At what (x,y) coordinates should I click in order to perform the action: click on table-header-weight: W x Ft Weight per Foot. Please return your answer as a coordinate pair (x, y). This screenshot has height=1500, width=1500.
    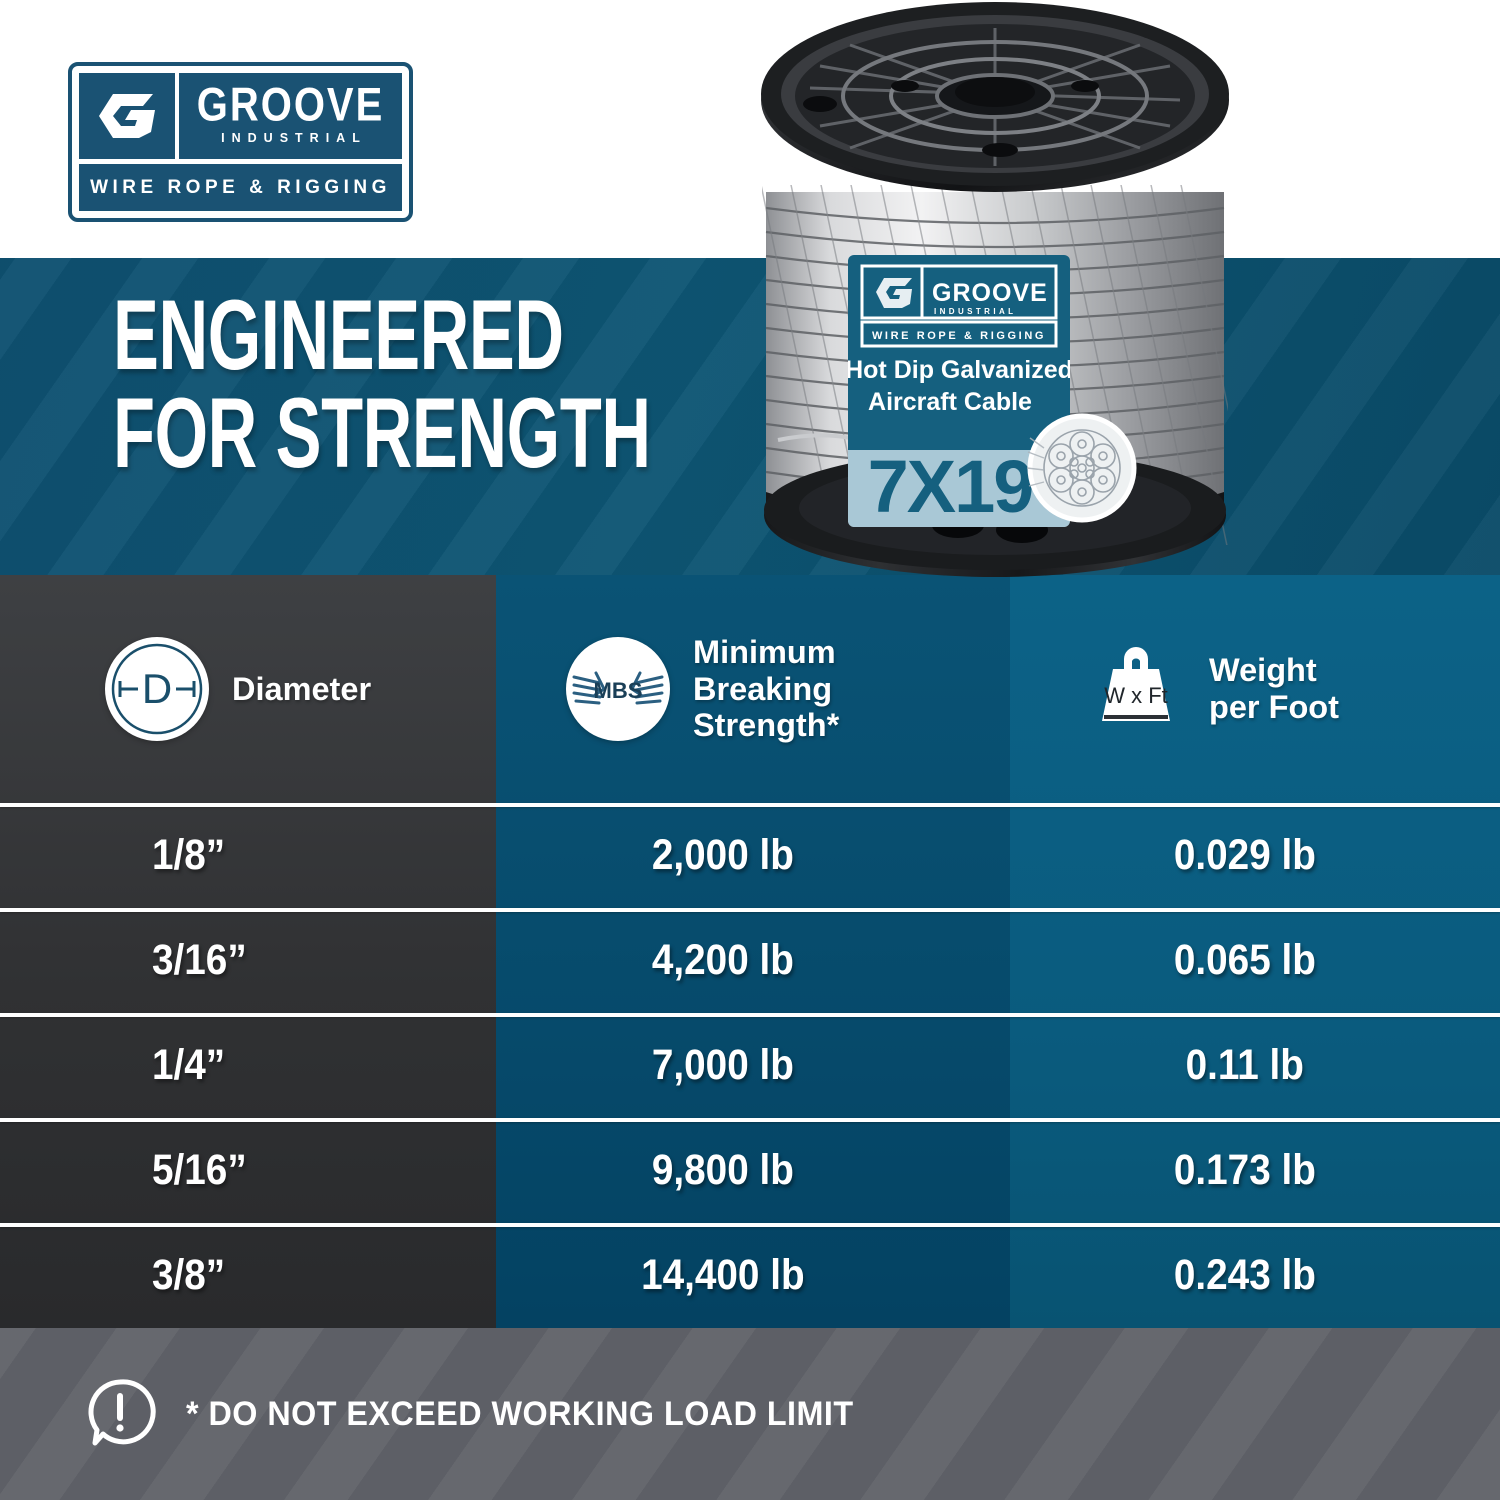
    Looking at the image, I should click on (1255, 689).